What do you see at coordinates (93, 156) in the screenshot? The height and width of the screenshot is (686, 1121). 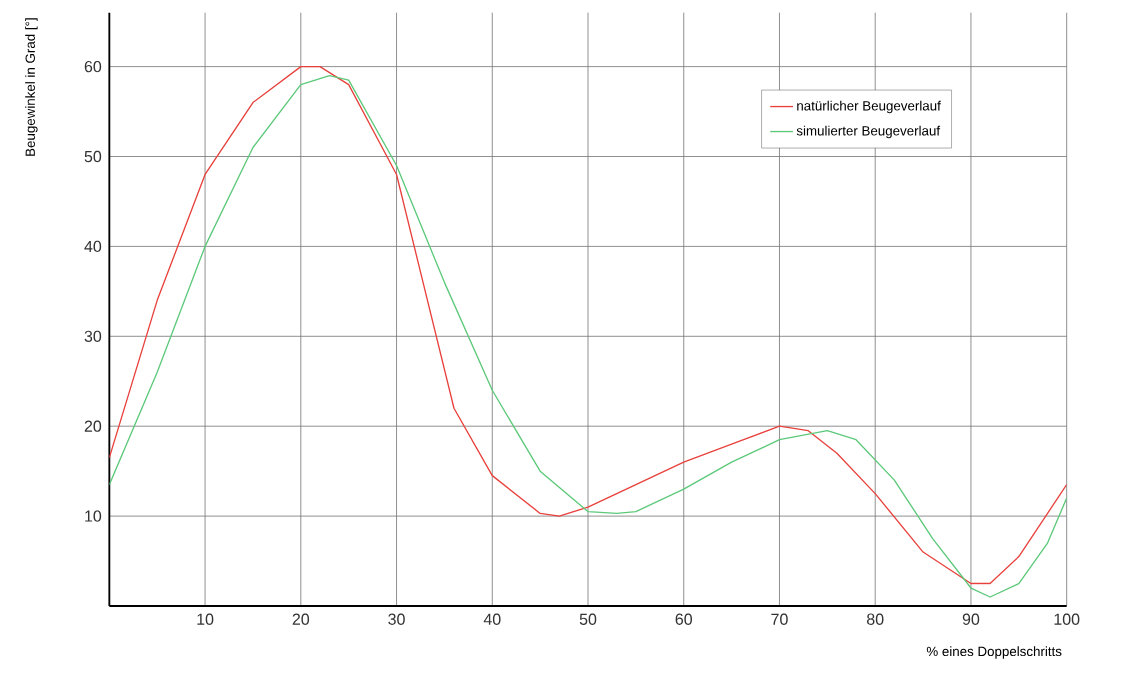 I see `y-tick-label: 50` at bounding box center [93, 156].